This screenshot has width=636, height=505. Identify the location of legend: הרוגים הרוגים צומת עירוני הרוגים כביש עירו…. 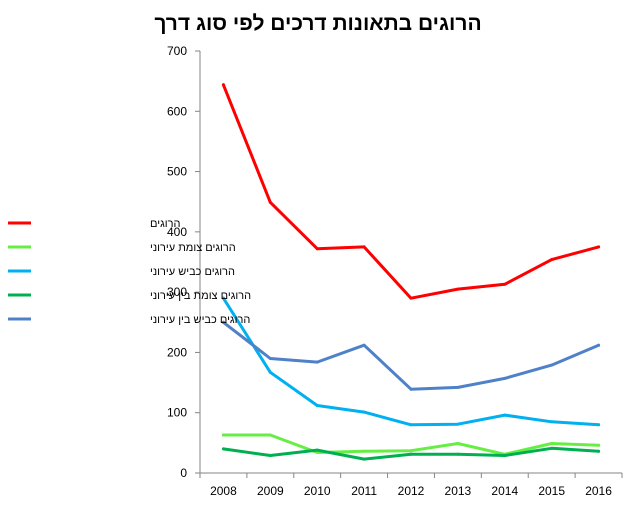
(129, 272).